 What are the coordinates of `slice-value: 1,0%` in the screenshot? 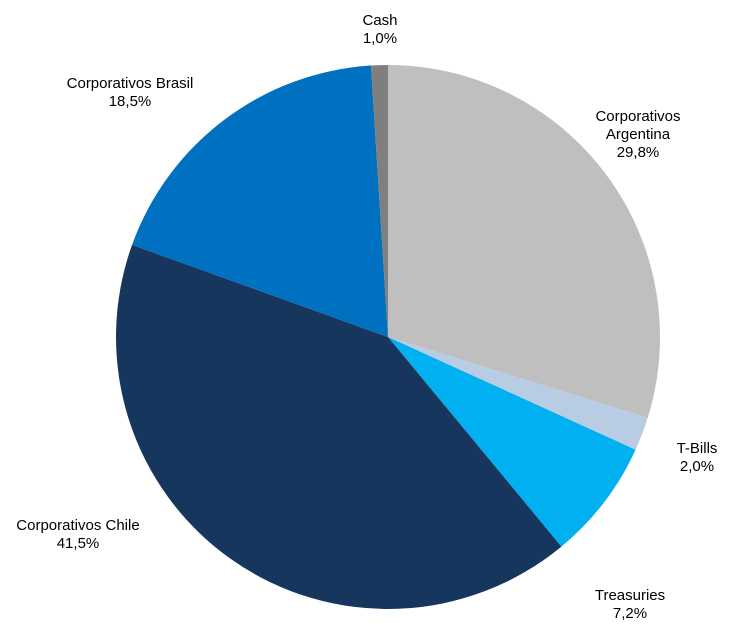 It's located at (380, 38).